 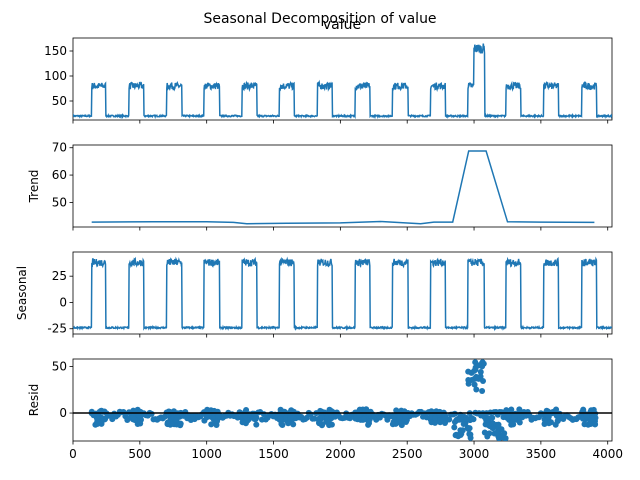 I want to click on trend-ytick-label: 50, so click(x=59, y=202).